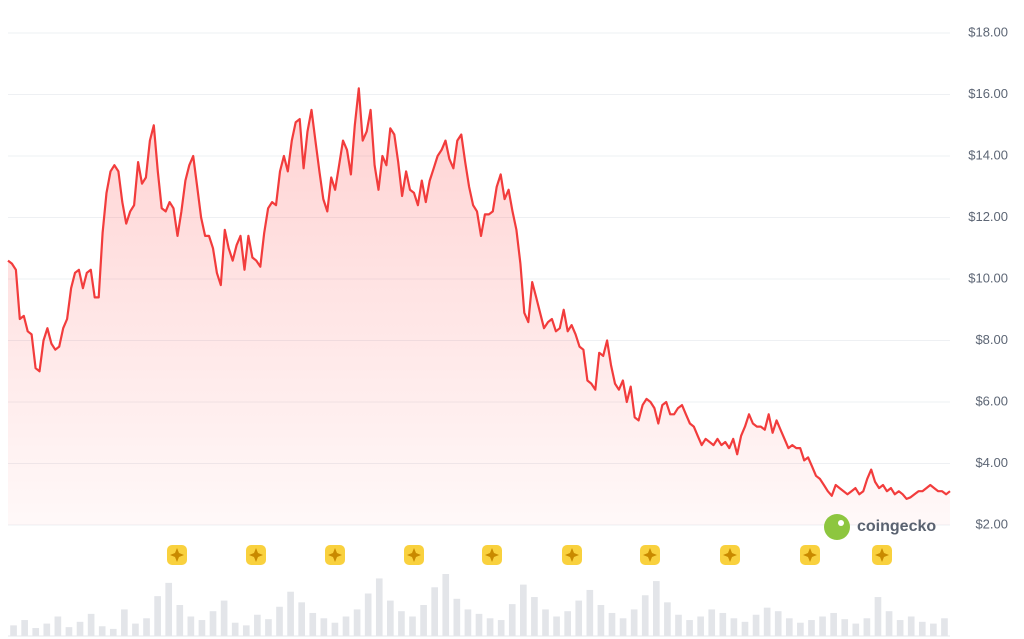  I want to click on y-tick-label: $14.00, so click(988, 154).